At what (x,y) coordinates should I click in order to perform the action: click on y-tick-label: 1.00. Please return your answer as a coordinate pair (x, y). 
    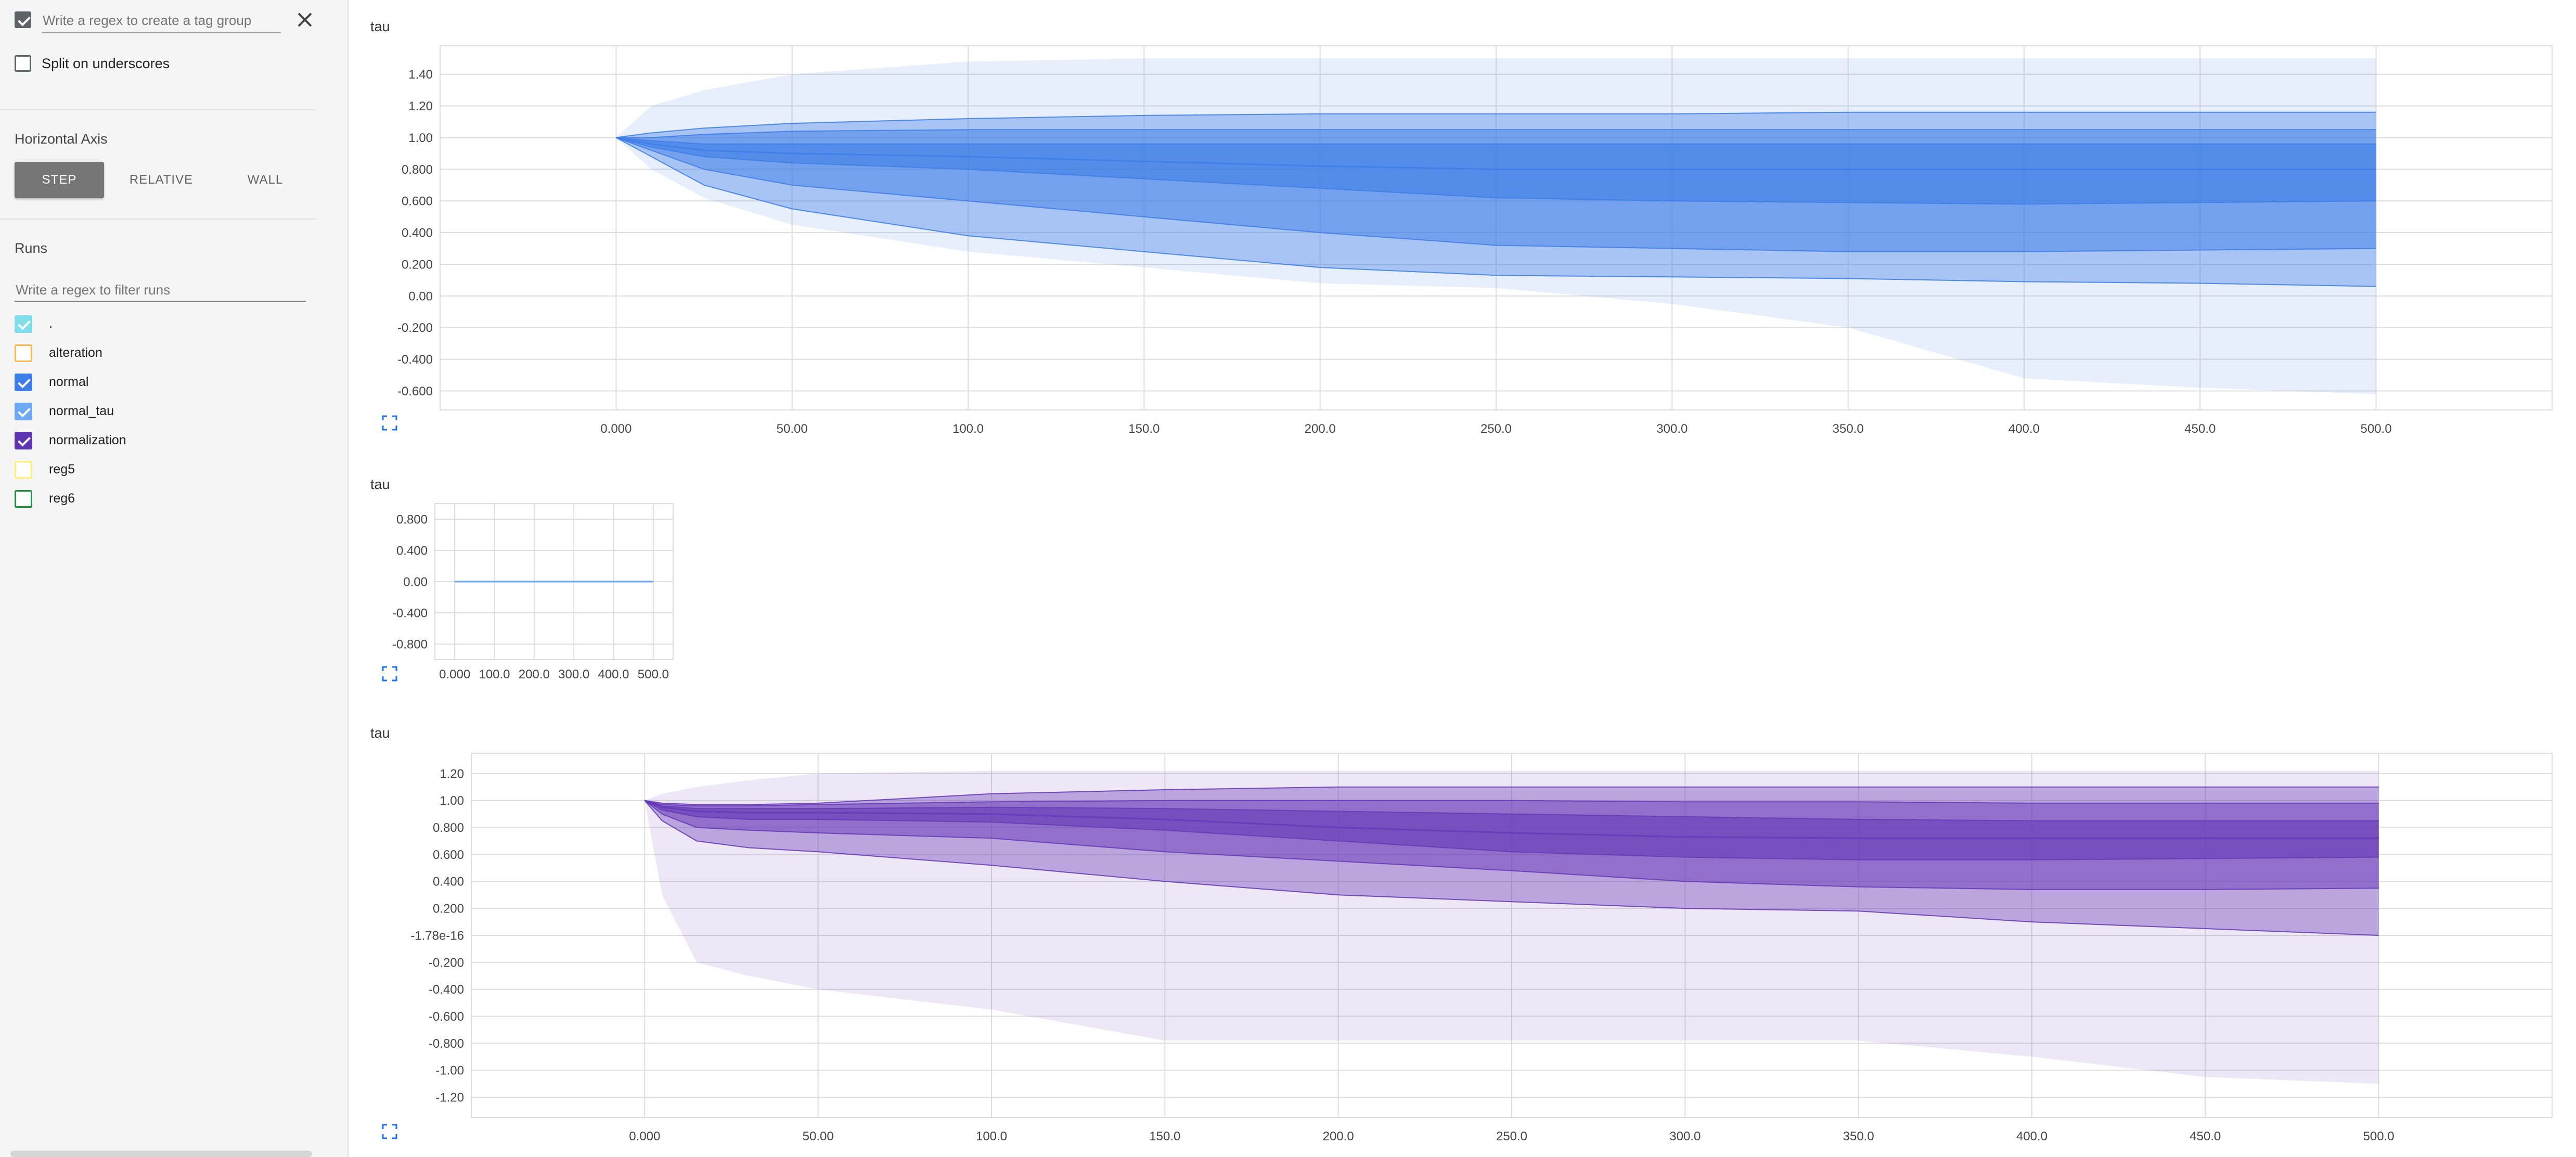
    Looking at the image, I should click on (452, 801).